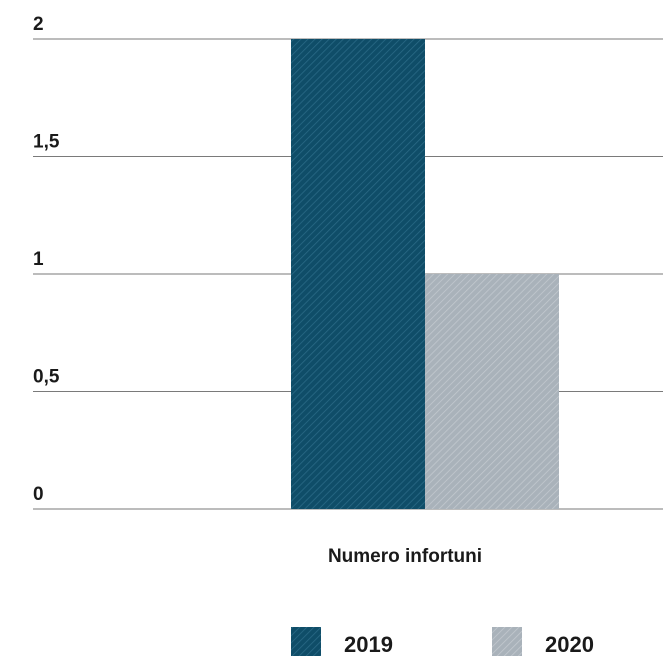  What do you see at coordinates (507, 641) in the screenshot?
I see `legend-swatch-2020` at bounding box center [507, 641].